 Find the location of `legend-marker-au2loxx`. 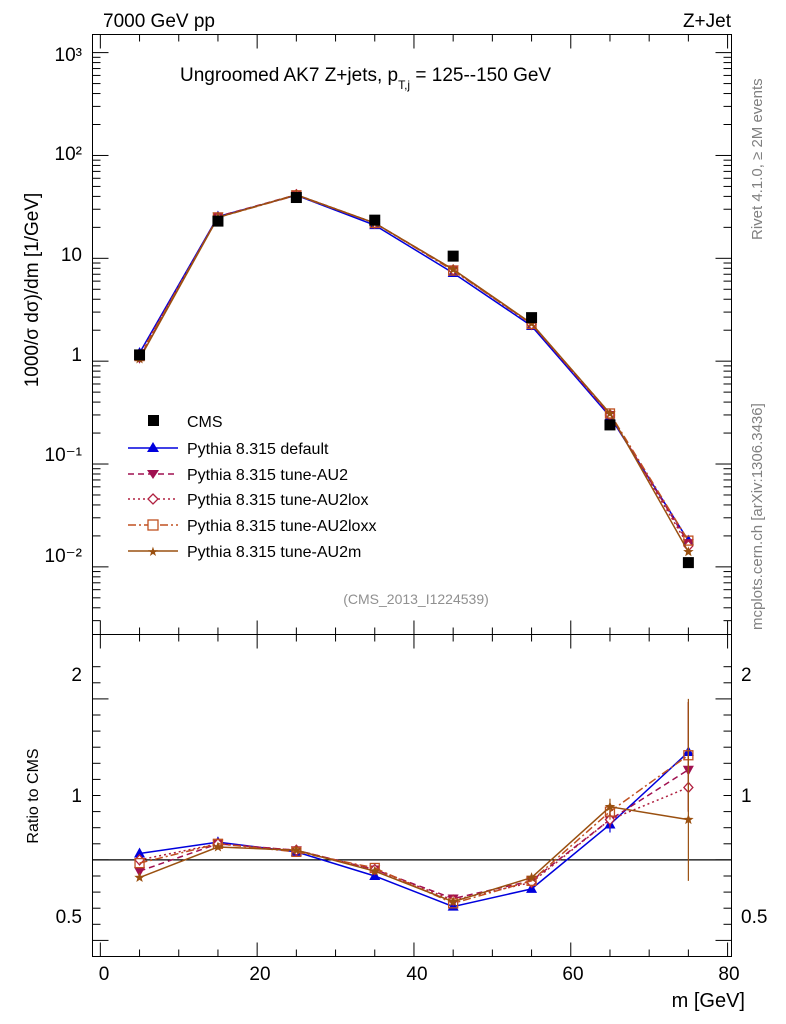

legend-marker-au2loxx is located at coordinates (153, 525).